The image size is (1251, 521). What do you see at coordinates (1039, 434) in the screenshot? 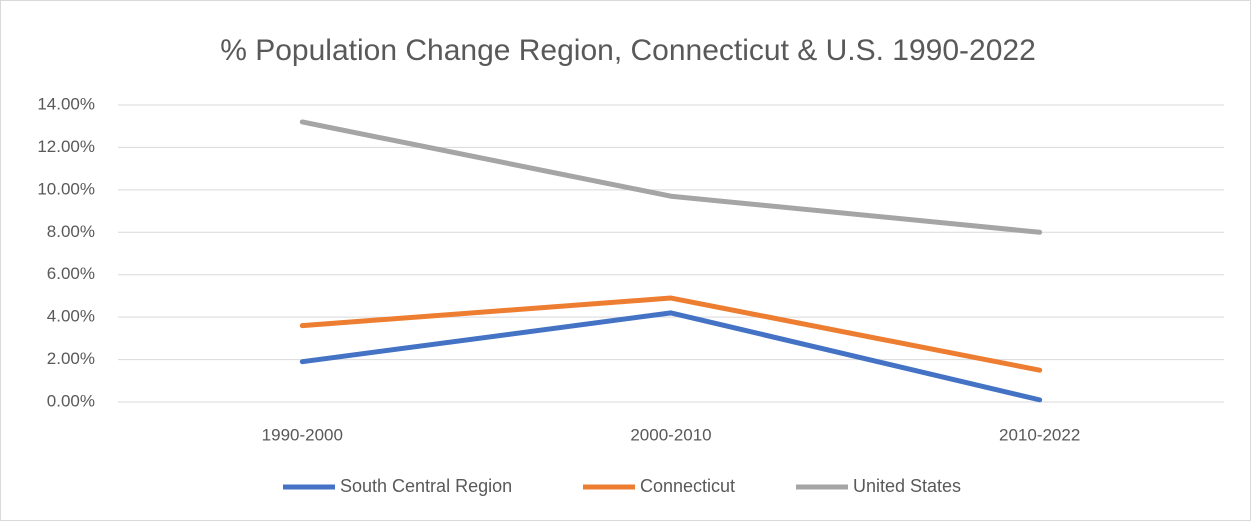
I see `x-tick-label: 2010-2022` at bounding box center [1039, 434].